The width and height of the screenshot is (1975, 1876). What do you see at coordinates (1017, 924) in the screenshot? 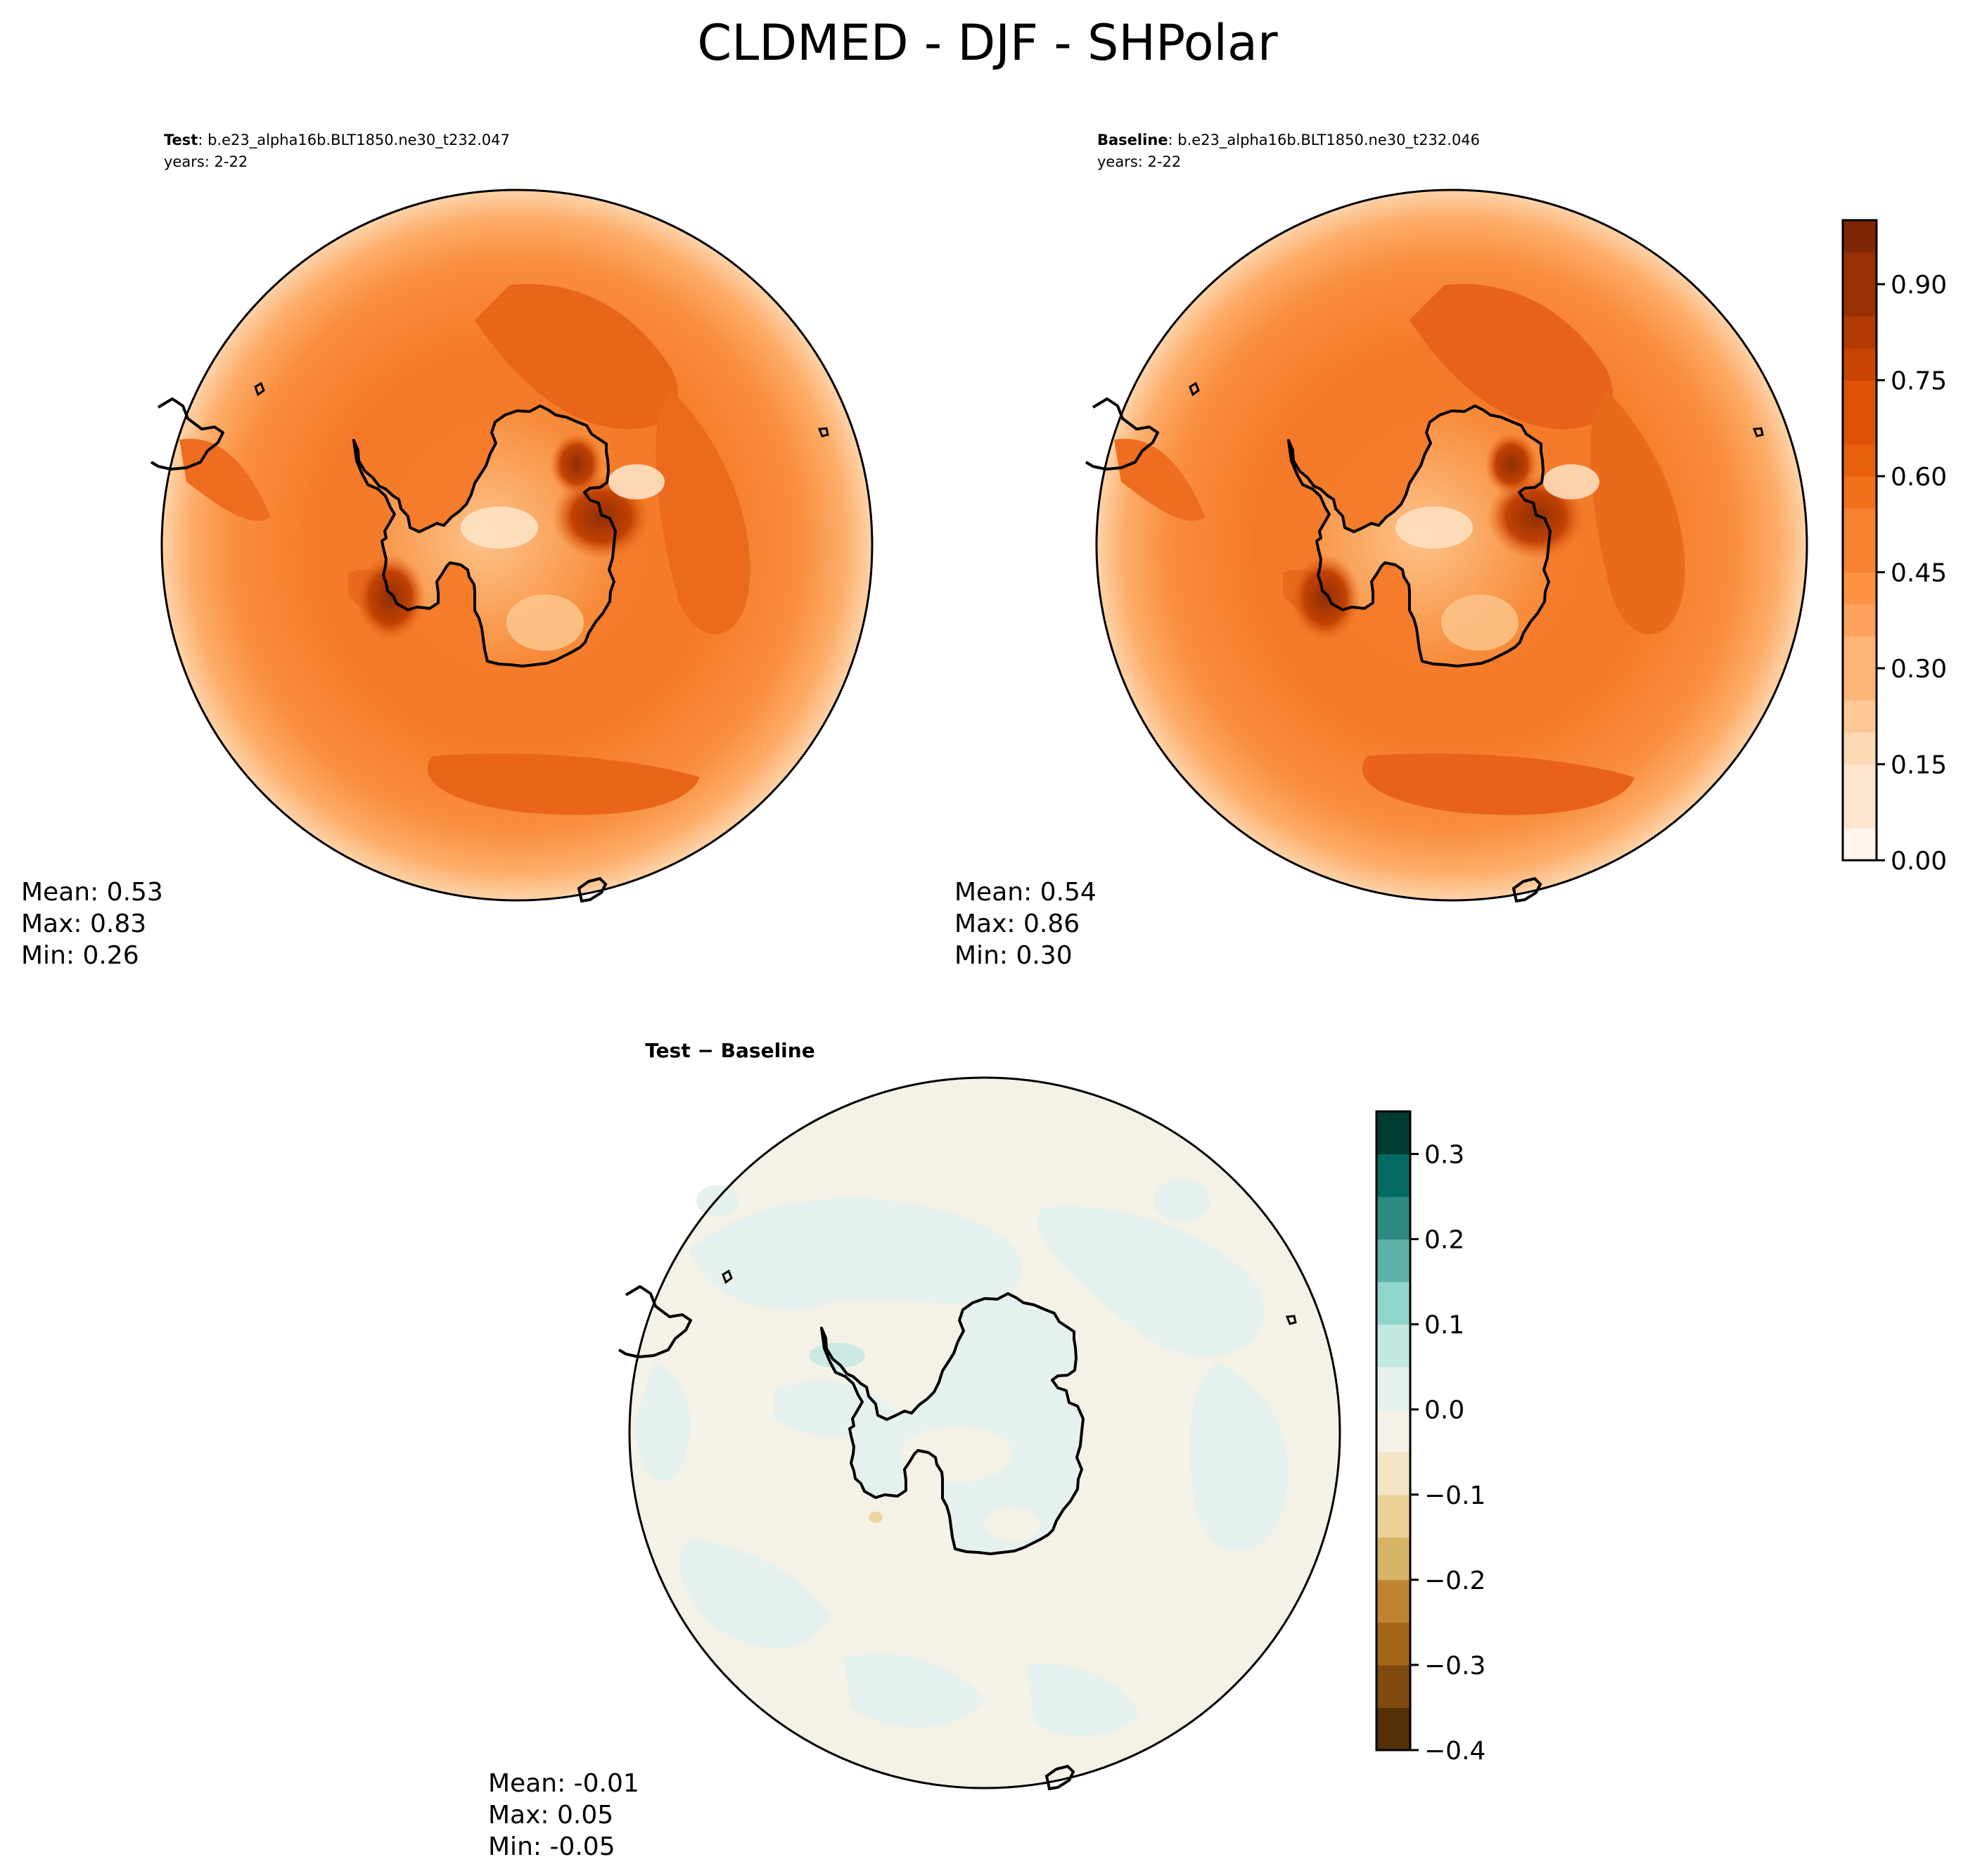
I see `baseline-stat-max: Max: 0.86` at bounding box center [1017, 924].